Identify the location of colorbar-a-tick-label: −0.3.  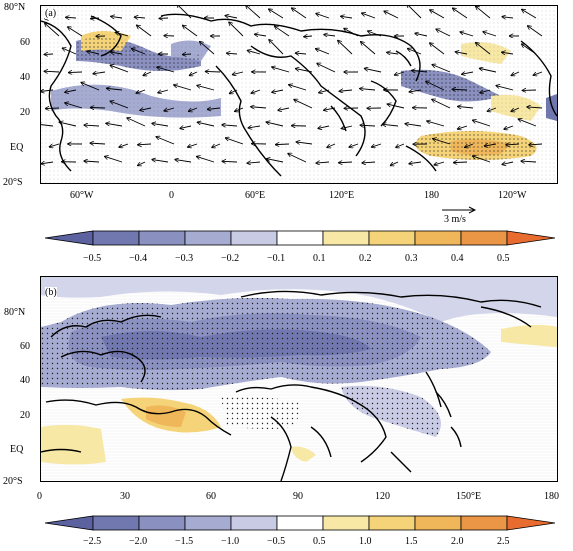
(184, 258).